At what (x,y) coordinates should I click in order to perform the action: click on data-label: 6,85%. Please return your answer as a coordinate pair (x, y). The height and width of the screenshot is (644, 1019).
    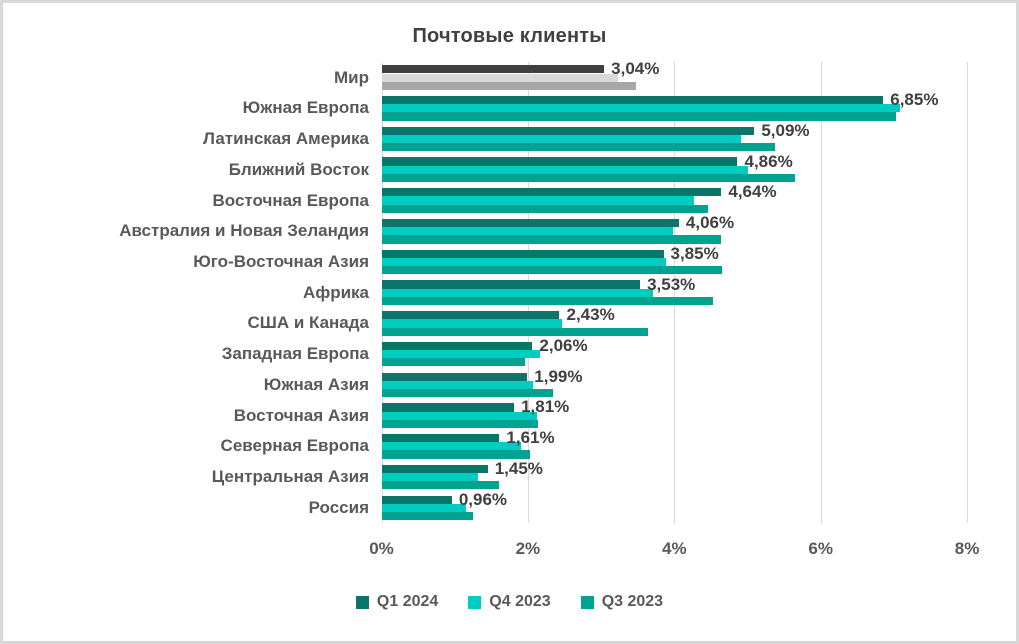
    Looking at the image, I should click on (914, 100).